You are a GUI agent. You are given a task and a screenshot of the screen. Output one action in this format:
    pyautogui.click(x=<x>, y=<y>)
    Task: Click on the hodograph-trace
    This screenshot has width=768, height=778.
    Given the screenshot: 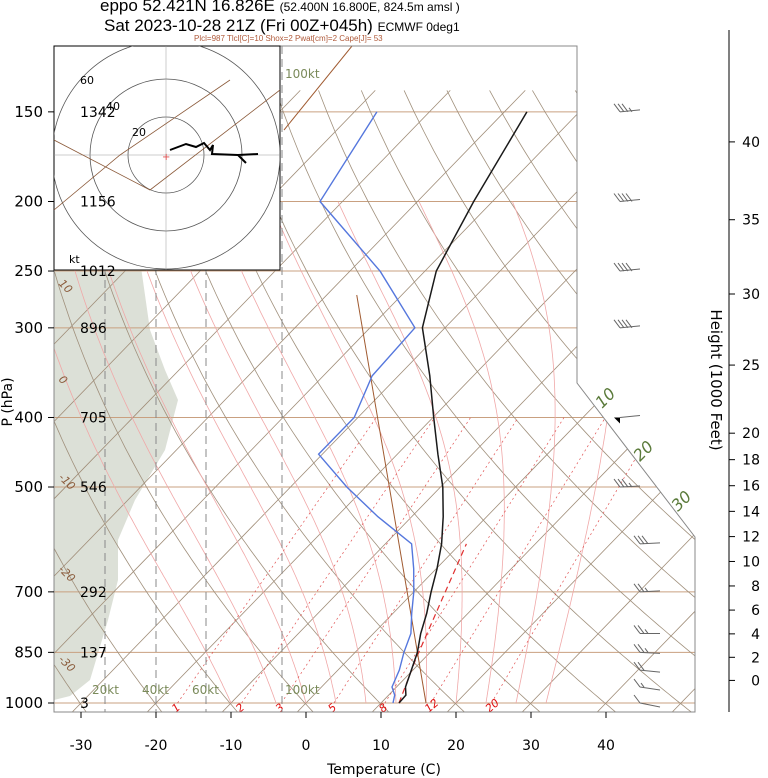 What is the action you would take?
    pyautogui.click(x=167, y=140)
    